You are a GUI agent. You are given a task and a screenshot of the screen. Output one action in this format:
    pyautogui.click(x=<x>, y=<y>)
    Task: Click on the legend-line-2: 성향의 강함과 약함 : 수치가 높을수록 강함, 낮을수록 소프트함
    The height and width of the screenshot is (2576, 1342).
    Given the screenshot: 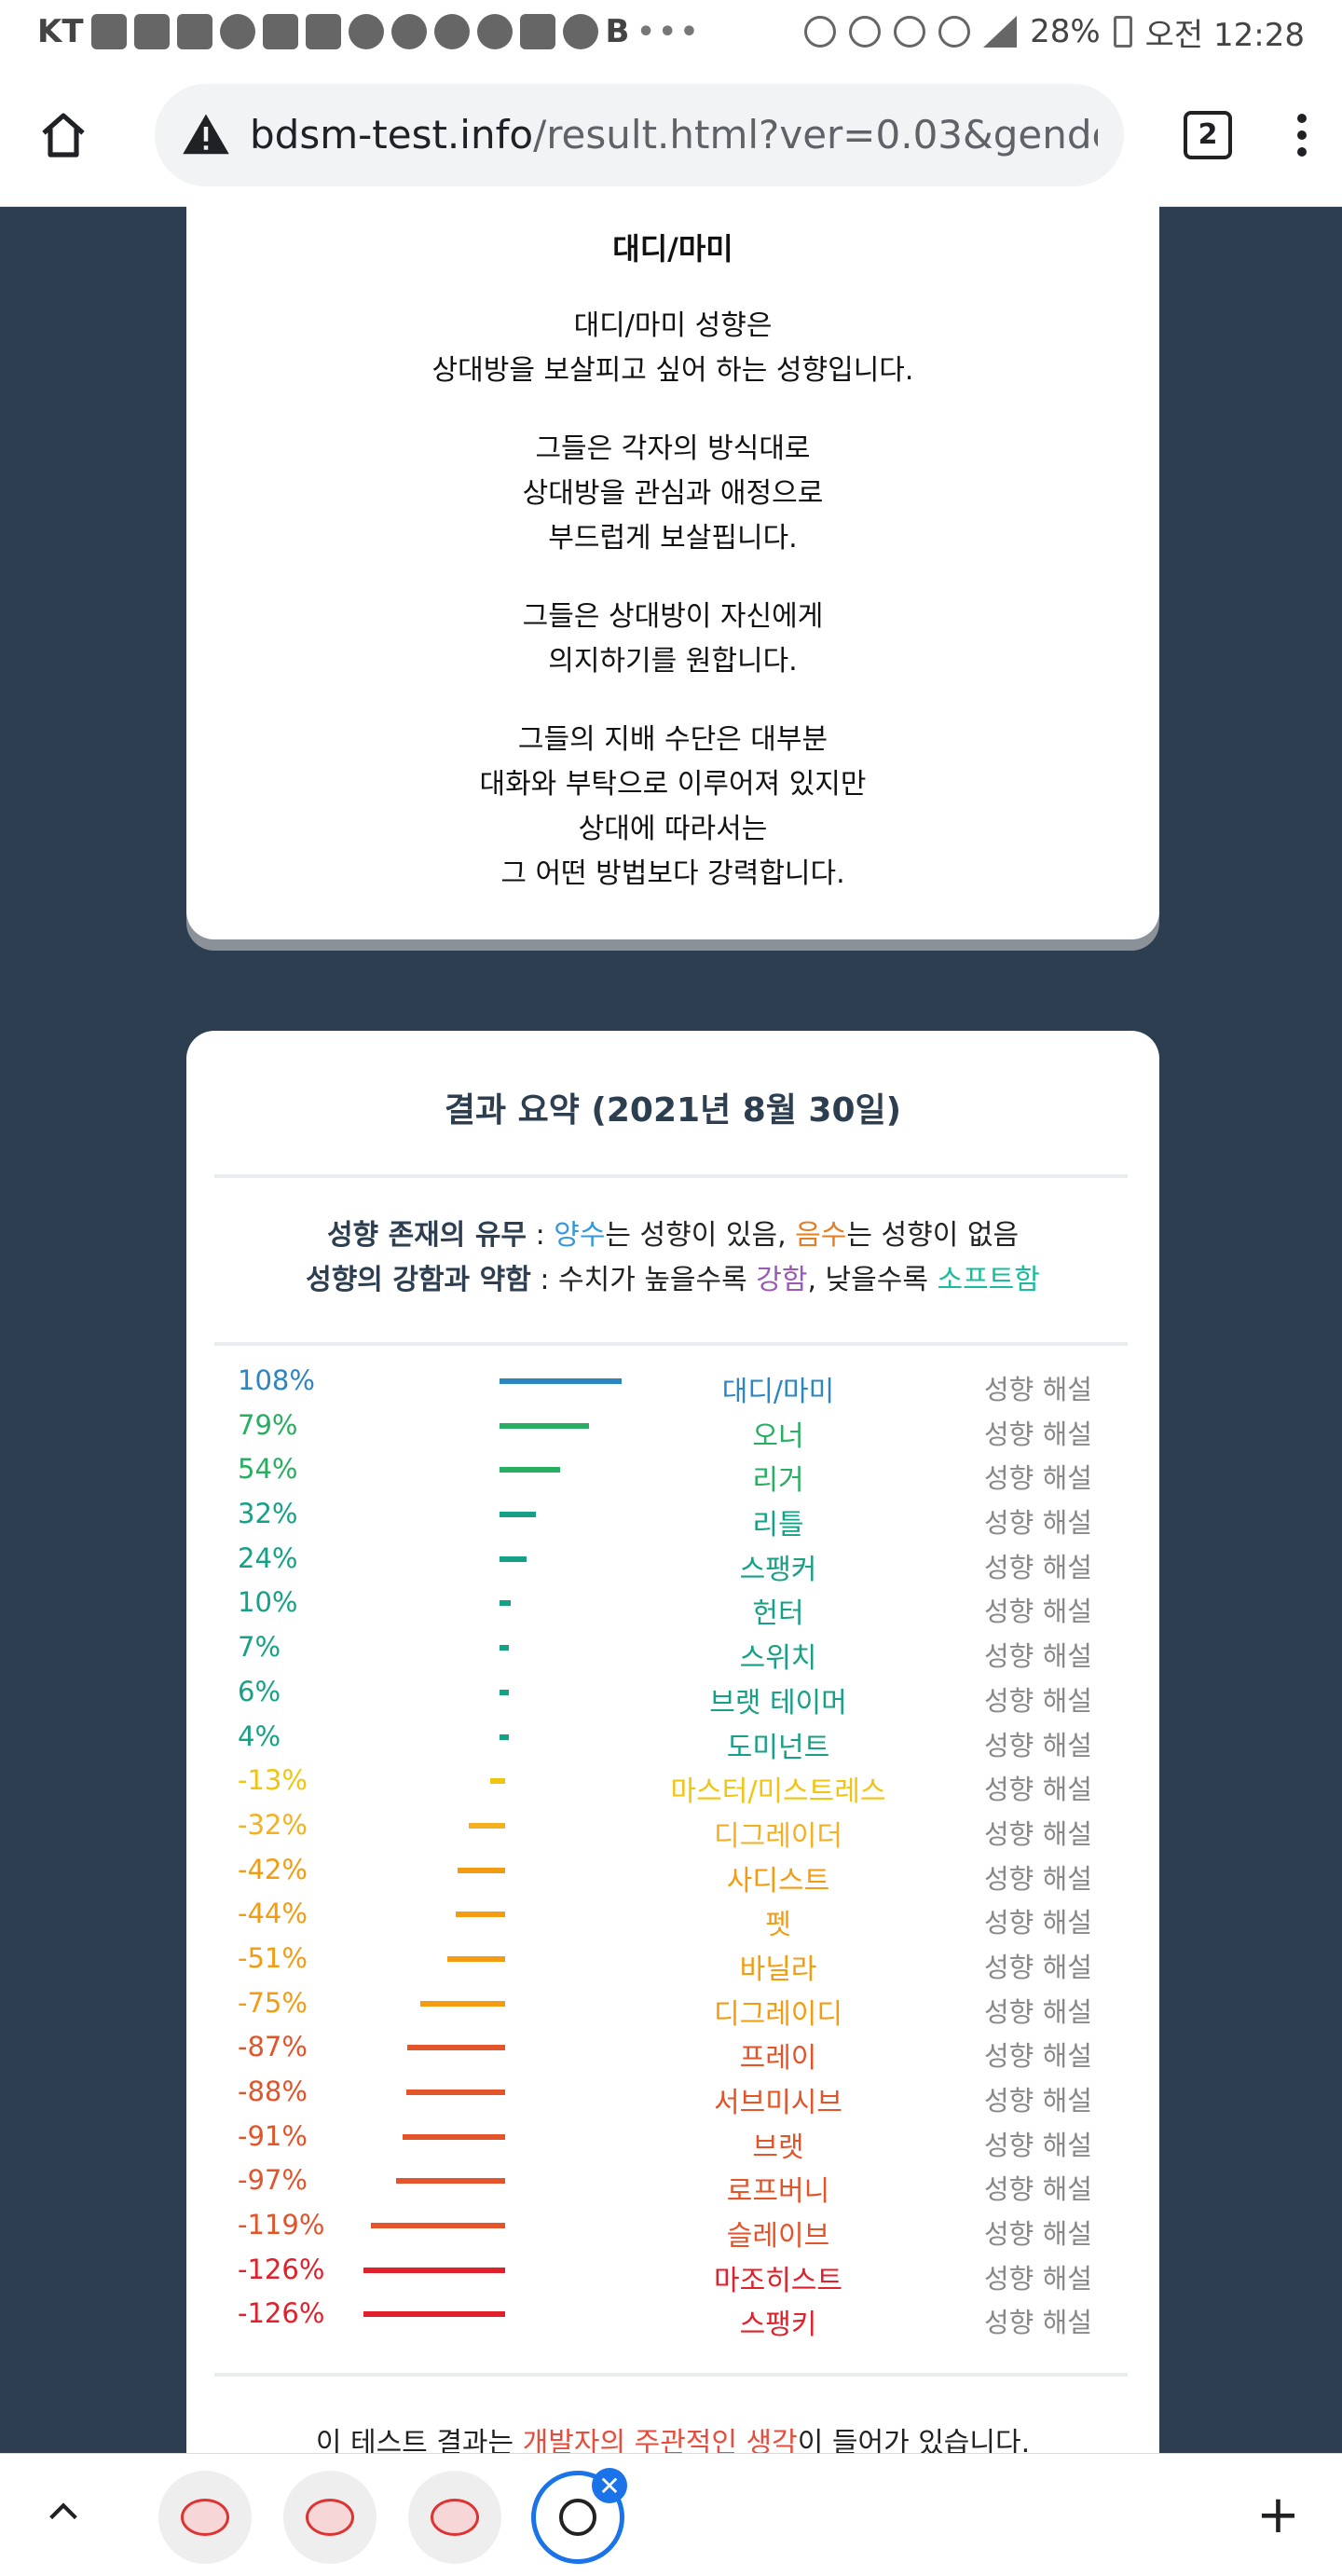 What is the action you would take?
    pyautogui.click(x=673, y=1280)
    